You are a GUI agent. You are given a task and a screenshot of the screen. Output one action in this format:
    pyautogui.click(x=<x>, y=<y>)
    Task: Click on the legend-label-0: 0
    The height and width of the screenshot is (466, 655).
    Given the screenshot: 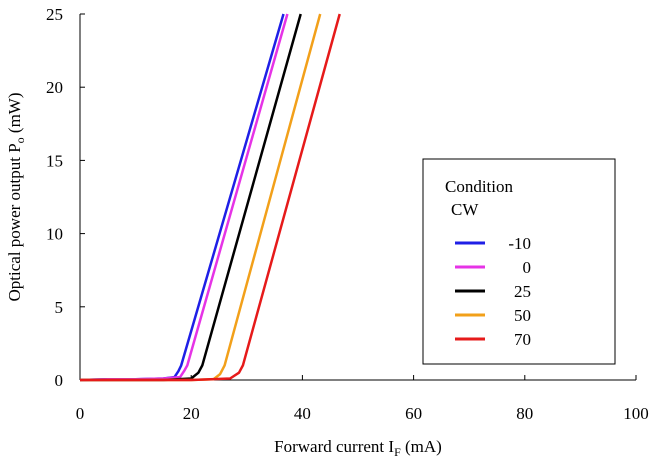 What is the action you would take?
    pyautogui.click(x=527, y=267)
    